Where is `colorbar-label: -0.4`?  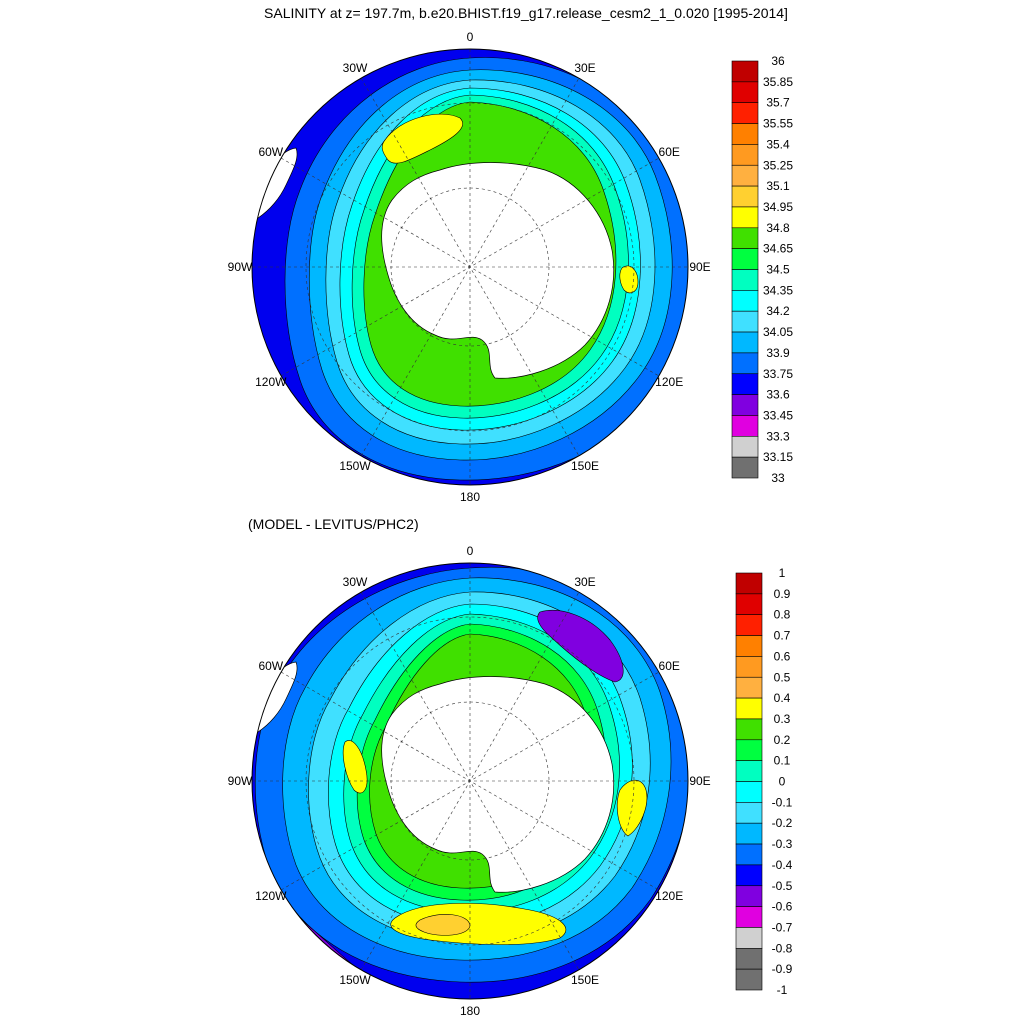
colorbar-label: -0.4 is located at coordinates (782, 865).